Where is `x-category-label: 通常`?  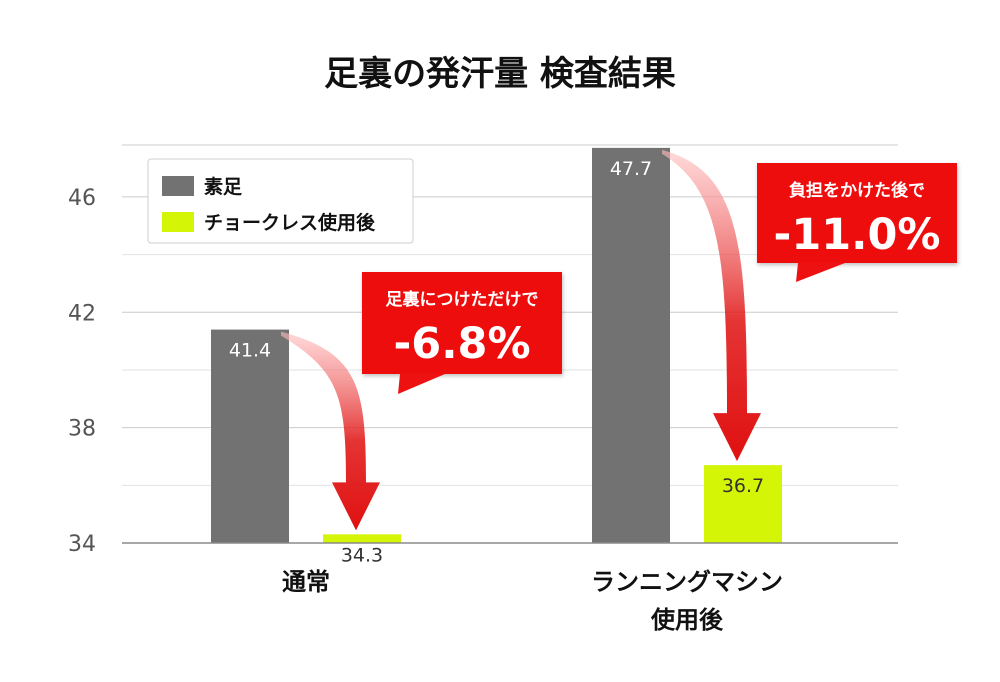 x-category-label: 通常 is located at coordinates (306, 582).